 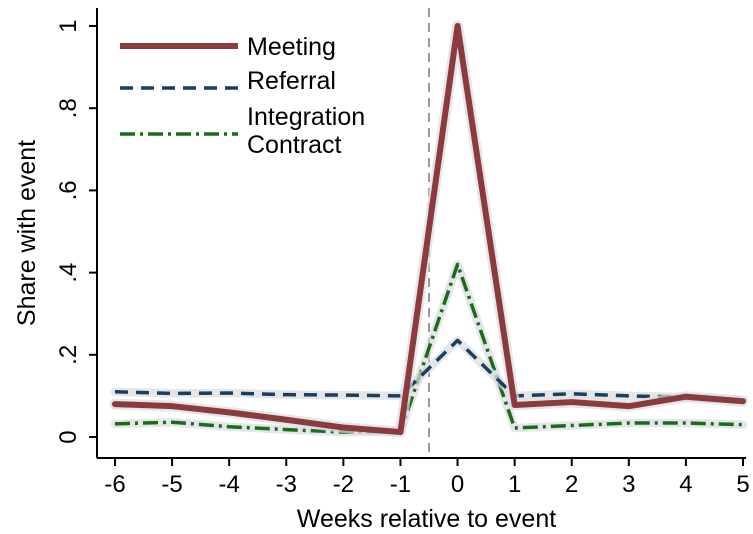 I want to click on x-axis-title: Weeks relative to event, so click(x=426, y=519).